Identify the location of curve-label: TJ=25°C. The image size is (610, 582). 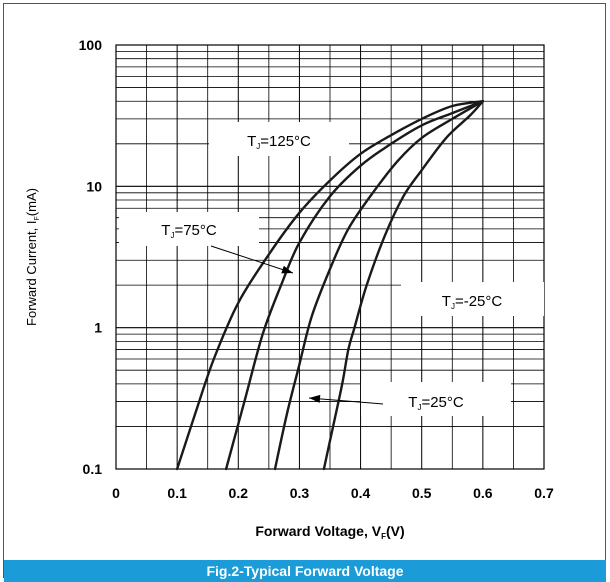
(436, 403).